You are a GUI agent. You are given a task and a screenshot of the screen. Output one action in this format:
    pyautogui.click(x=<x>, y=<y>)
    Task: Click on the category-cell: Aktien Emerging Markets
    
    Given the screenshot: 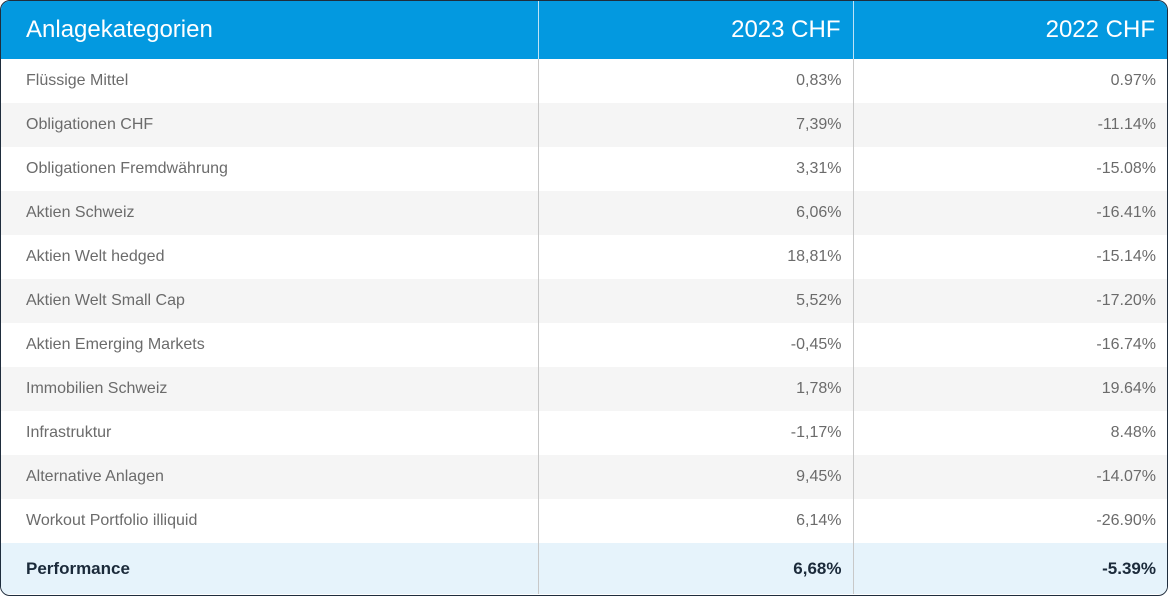 What is the action you would take?
    pyautogui.click(x=270, y=345)
    